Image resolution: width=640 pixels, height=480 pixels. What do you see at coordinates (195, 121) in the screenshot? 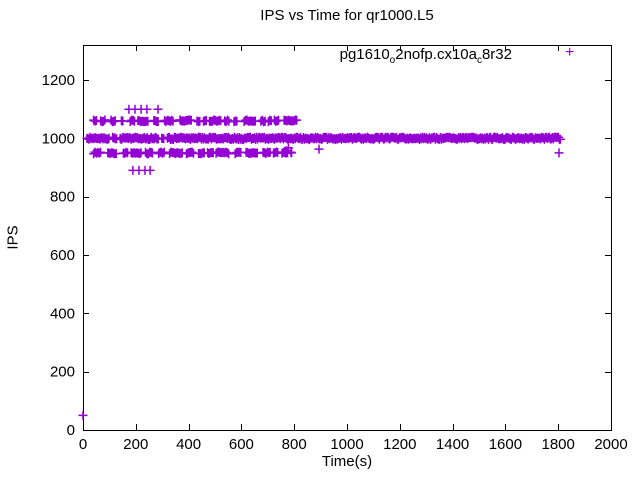
I see `series-upper-band` at bounding box center [195, 121].